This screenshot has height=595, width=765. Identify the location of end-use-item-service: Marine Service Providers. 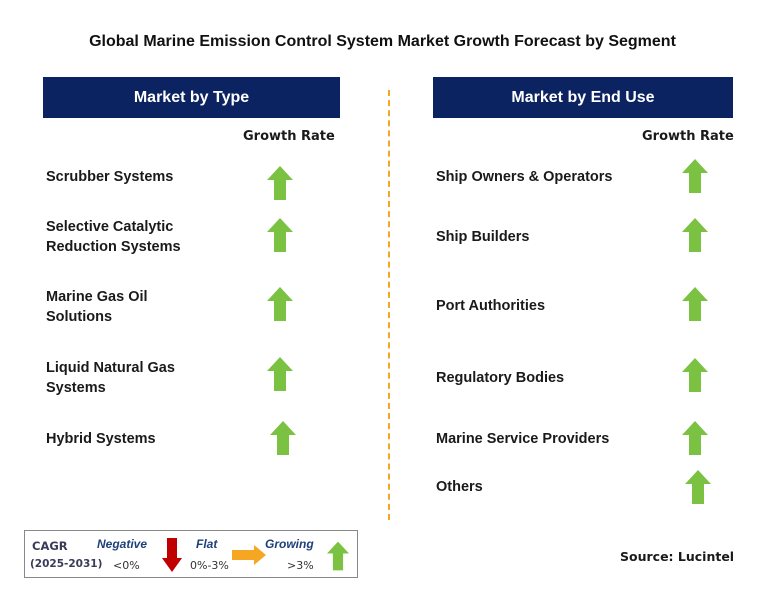
(522, 439).